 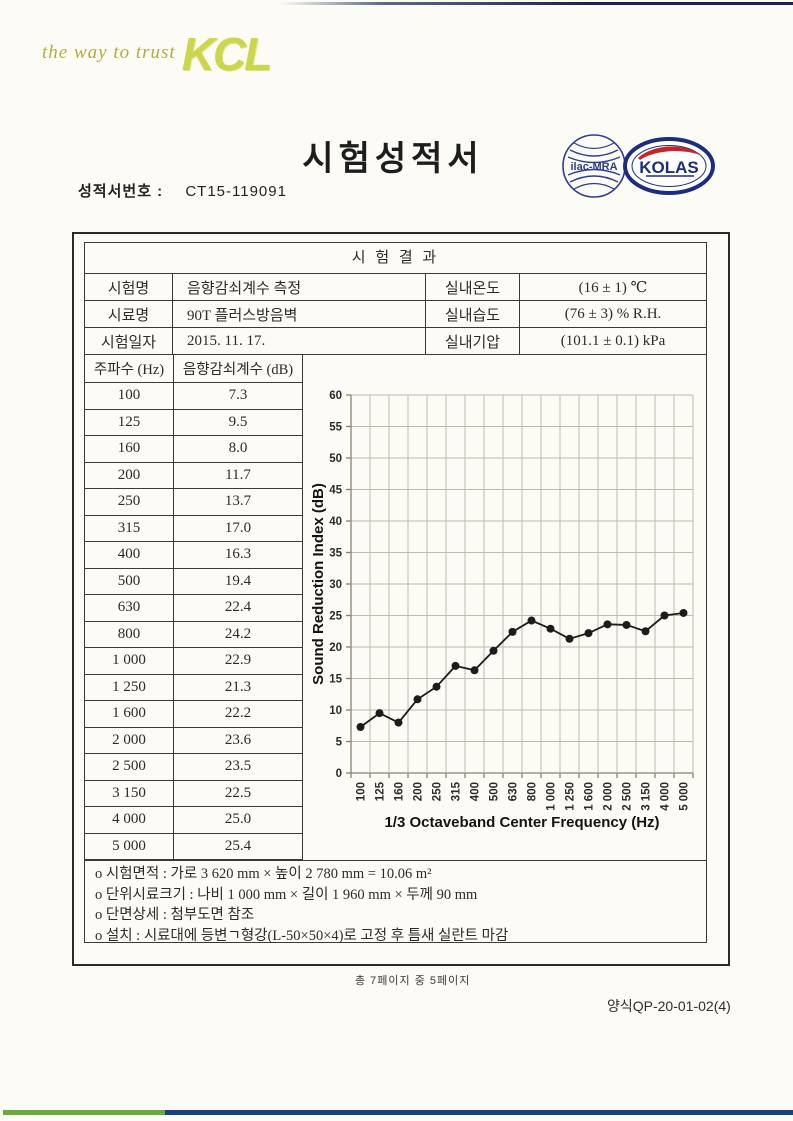 I want to click on kcl-brand-text: KCL, so click(x=227, y=54).